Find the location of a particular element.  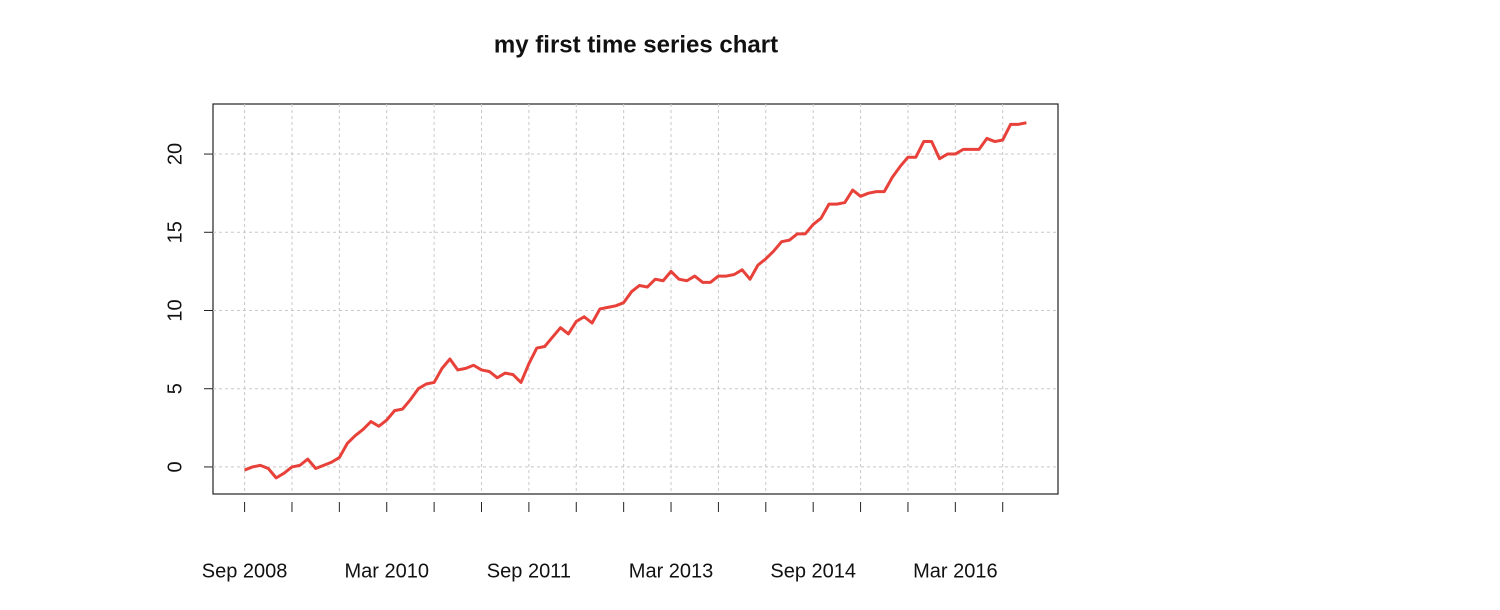

y-tick-label: 5 is located at coordinates (175, 388).